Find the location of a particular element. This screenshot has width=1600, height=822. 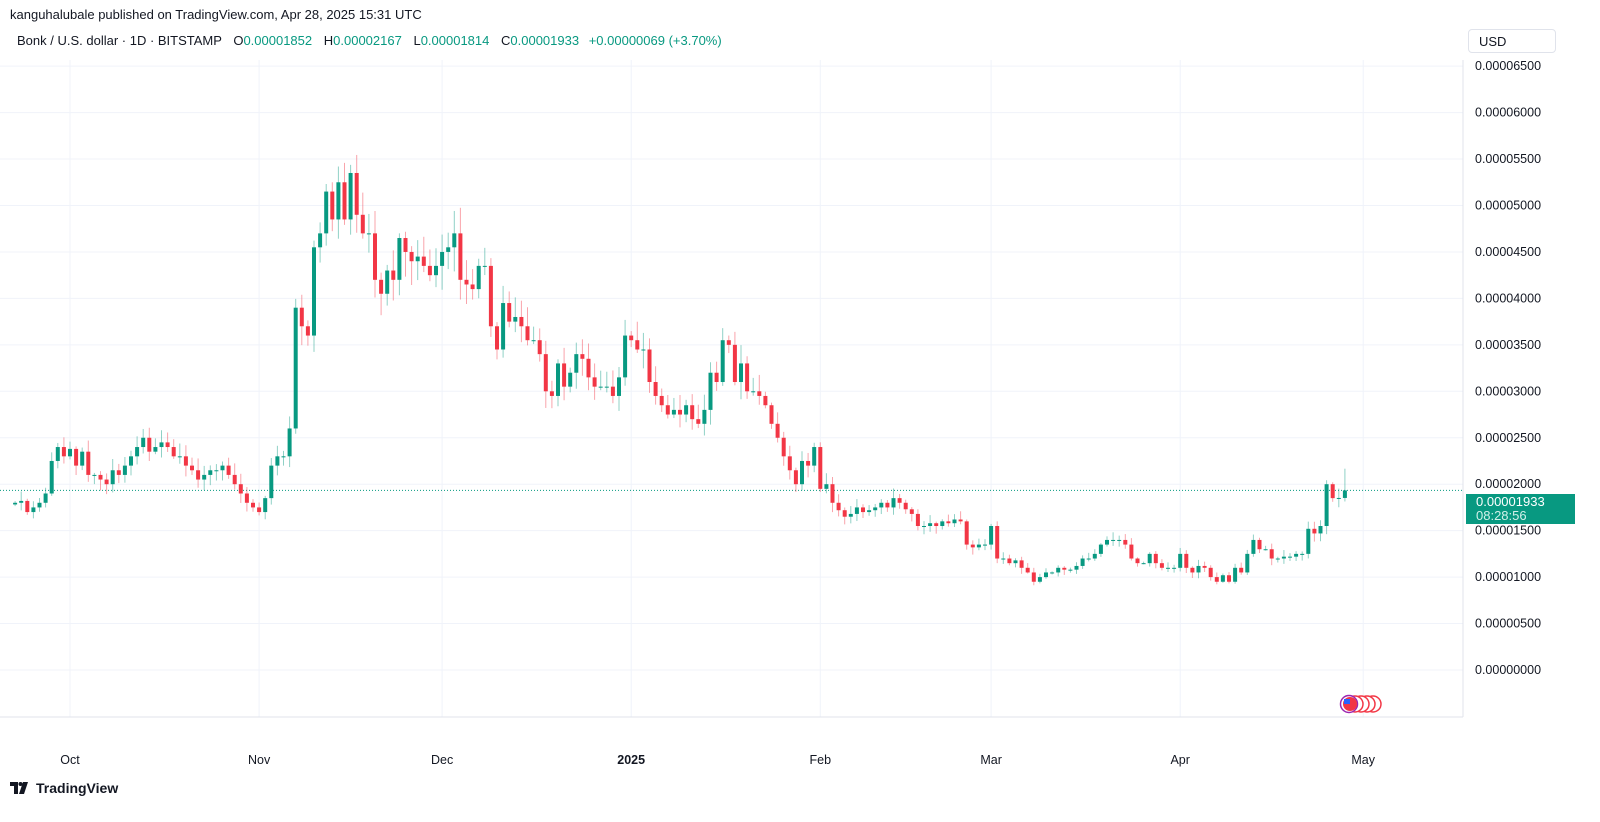

y-tick-label: 0.00000500 is located at coordinates (1508, 624).